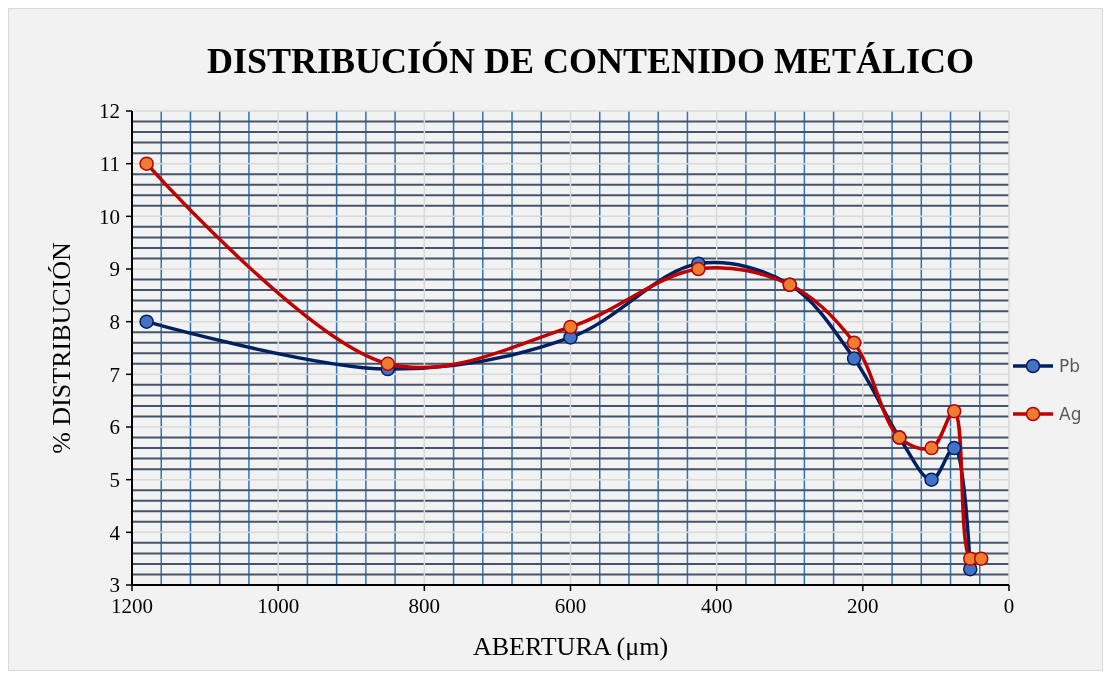 The height and width of the screenshot is (679, 1111). I want to click on y-tick-label: 7, so click(114, 374).